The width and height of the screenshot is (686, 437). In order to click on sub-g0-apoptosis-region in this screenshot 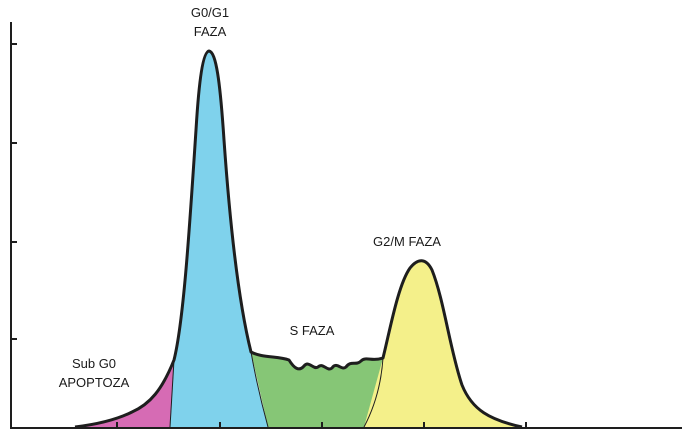, I will do `click(124, 393)`.